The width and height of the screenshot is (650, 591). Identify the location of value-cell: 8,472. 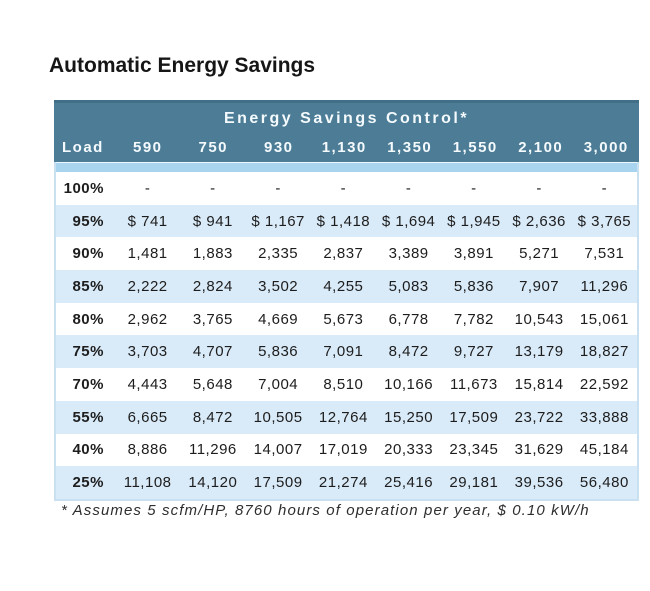
(212, 417).